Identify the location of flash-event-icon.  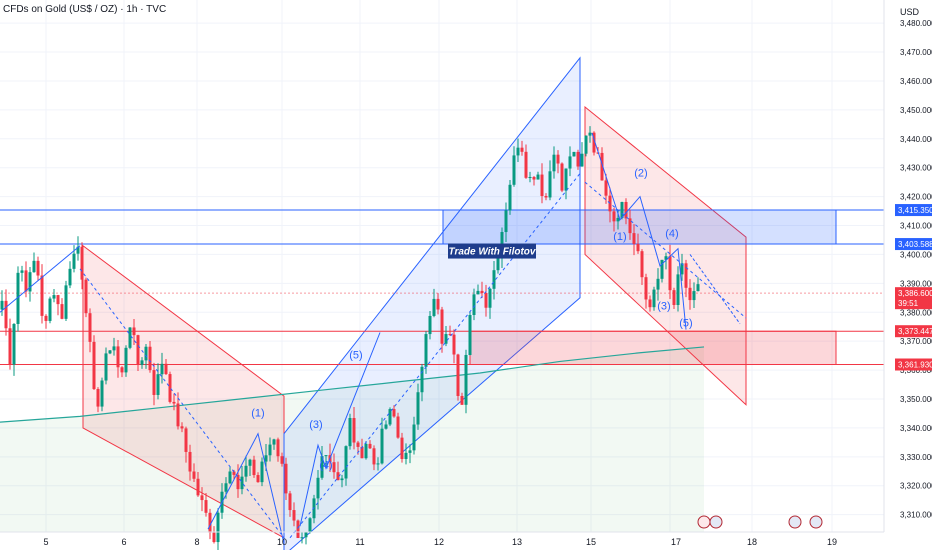
(704, 522).